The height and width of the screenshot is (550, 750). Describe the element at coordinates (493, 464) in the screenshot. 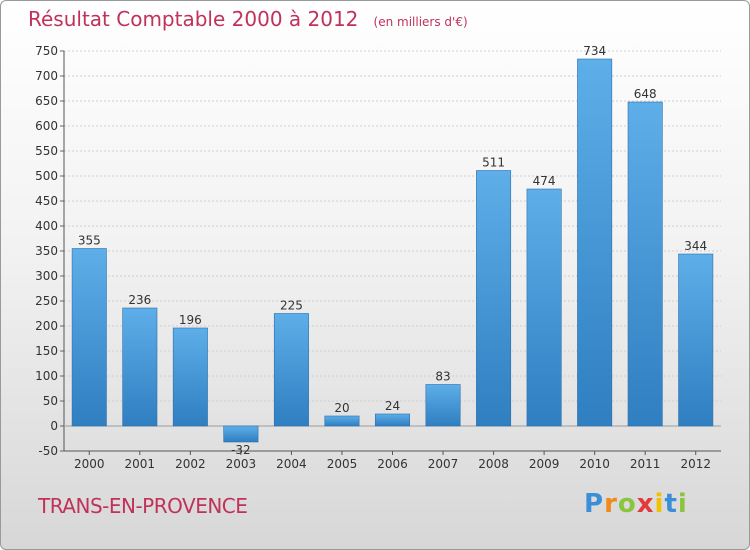

I see `x-tick-label: 2008` at that location.